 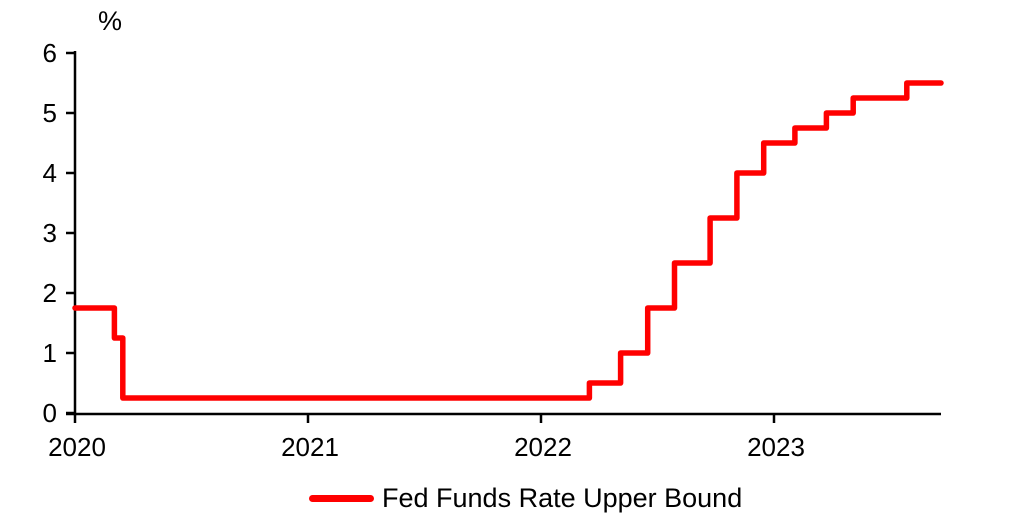 What do you see at coordinates (50, 173) in the screenshot?
I see `y-tick-label: 4` at bounding box center [50, 173].